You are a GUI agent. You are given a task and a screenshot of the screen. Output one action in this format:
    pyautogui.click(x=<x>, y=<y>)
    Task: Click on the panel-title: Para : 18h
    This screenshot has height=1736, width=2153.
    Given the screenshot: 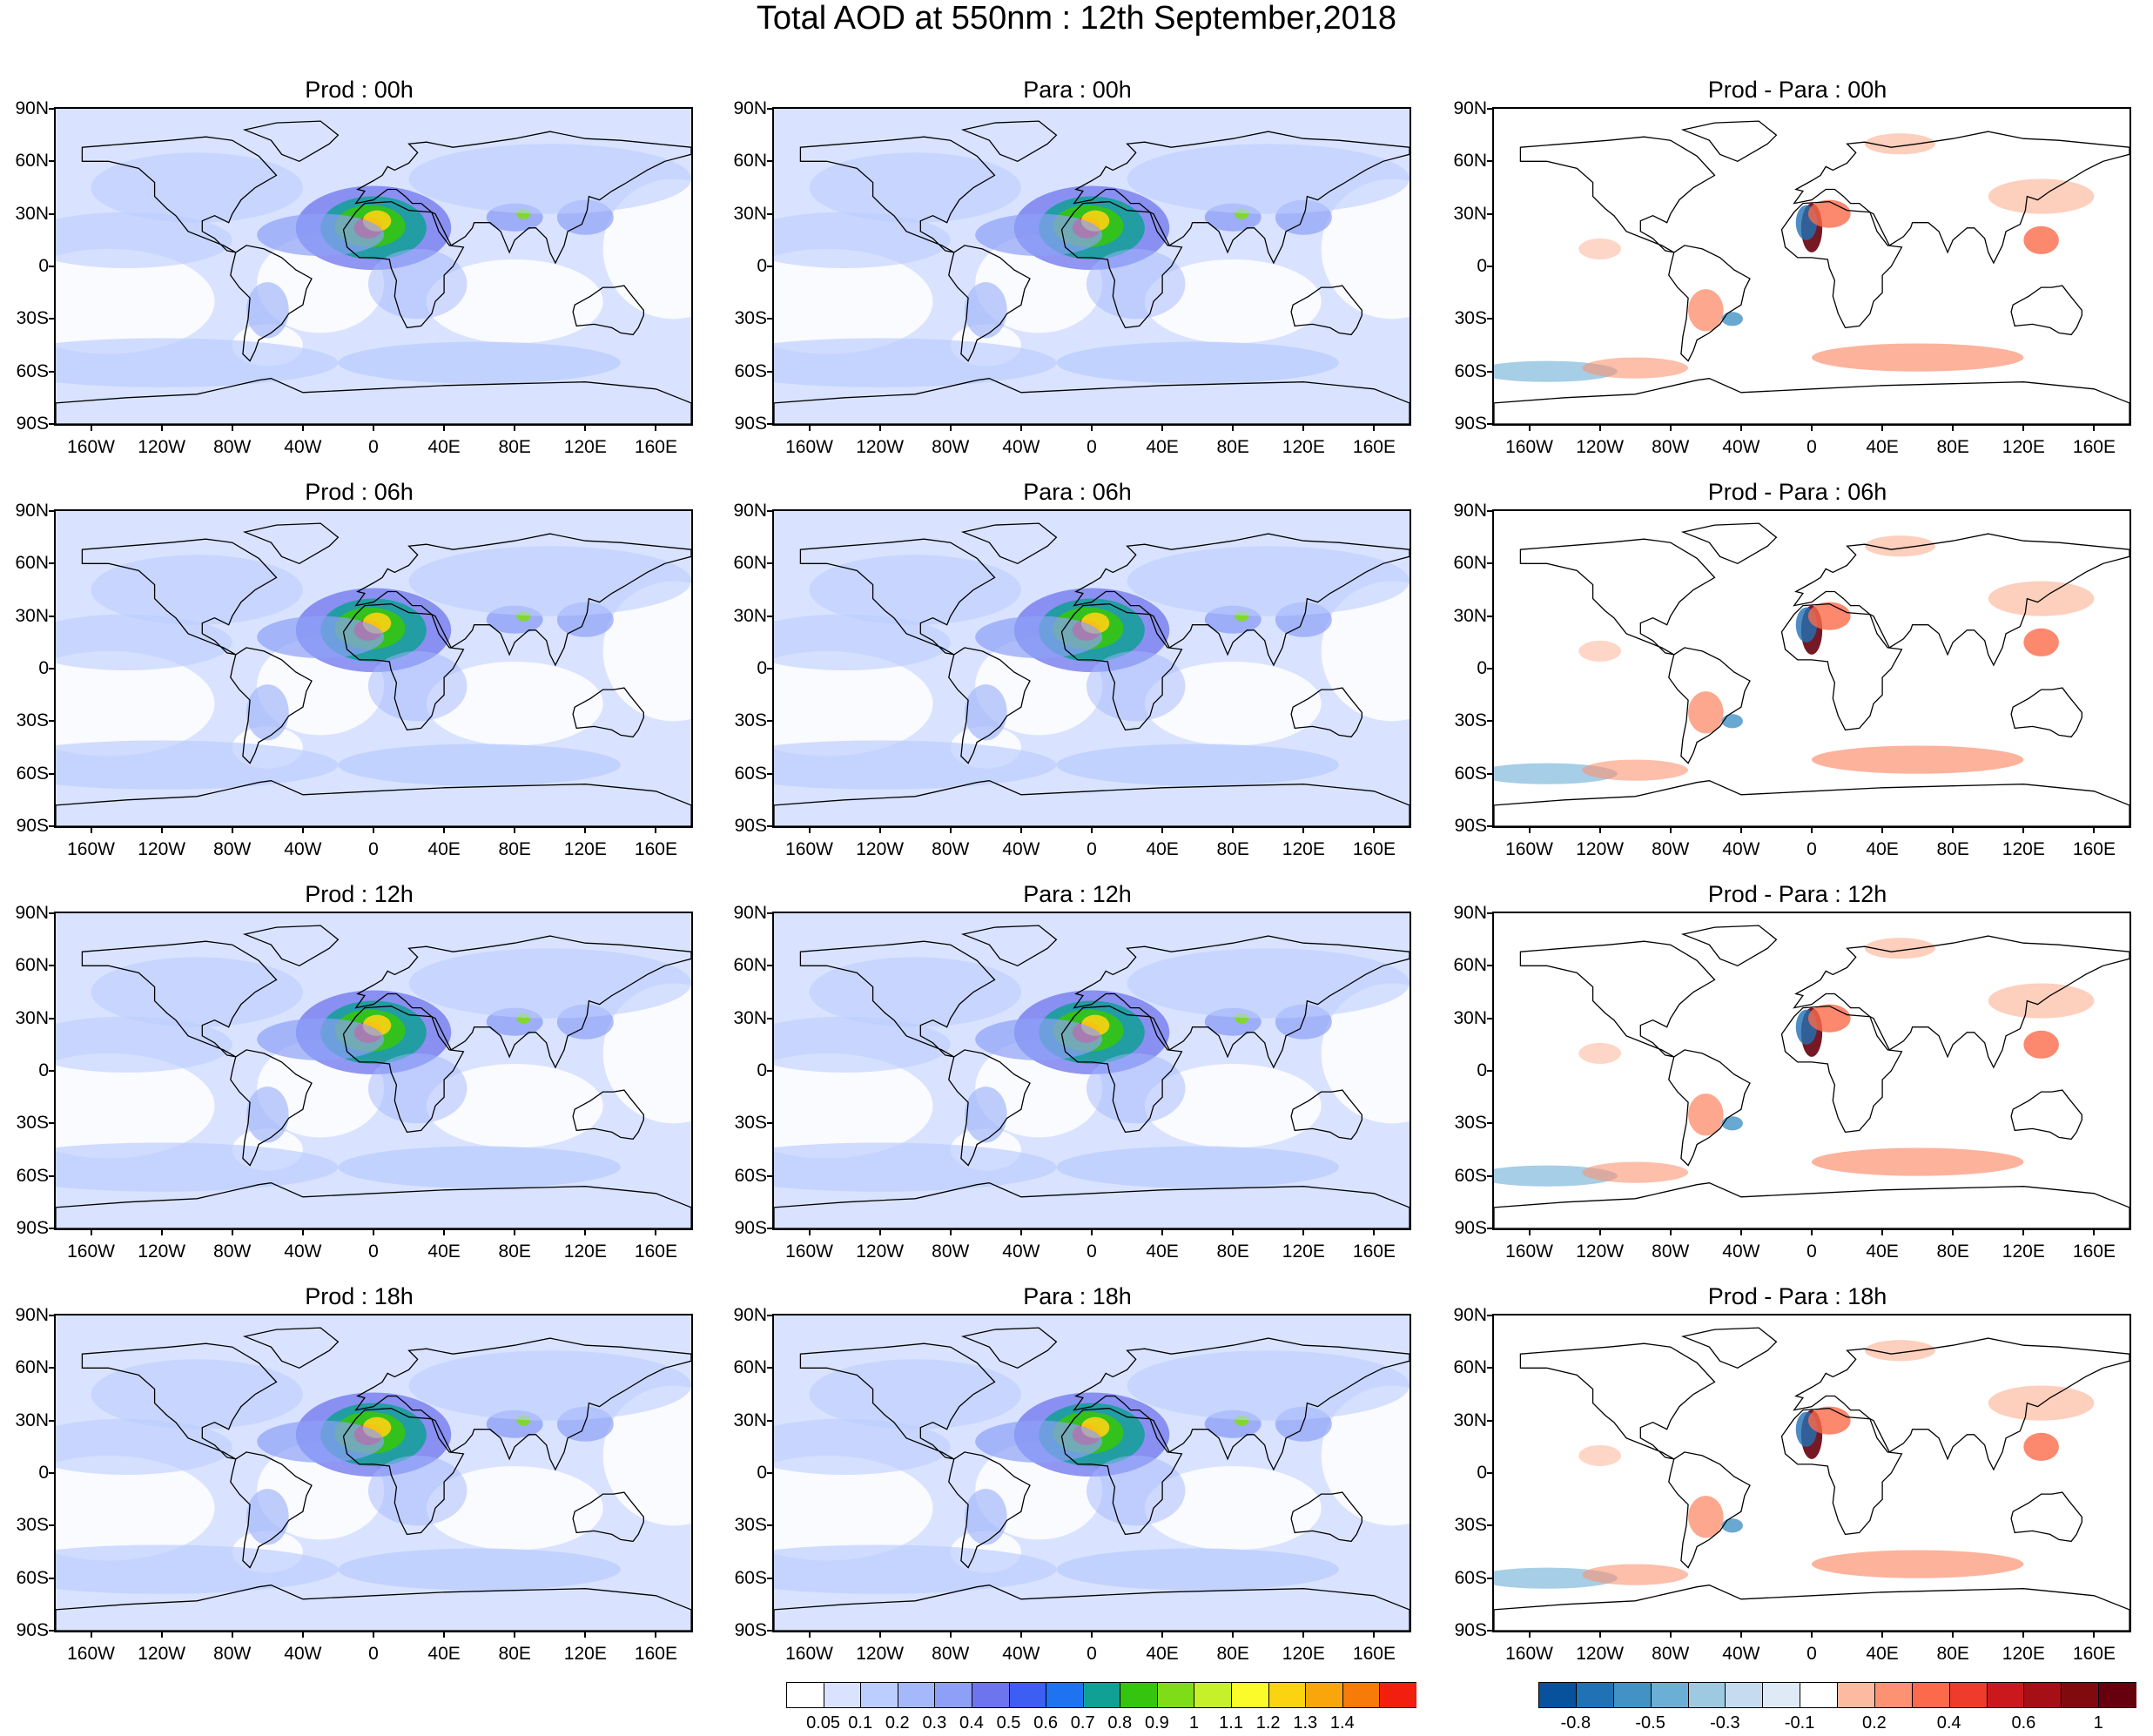 What is the action you would take?
    pyautogui.click(x=1077, y=1296)
    